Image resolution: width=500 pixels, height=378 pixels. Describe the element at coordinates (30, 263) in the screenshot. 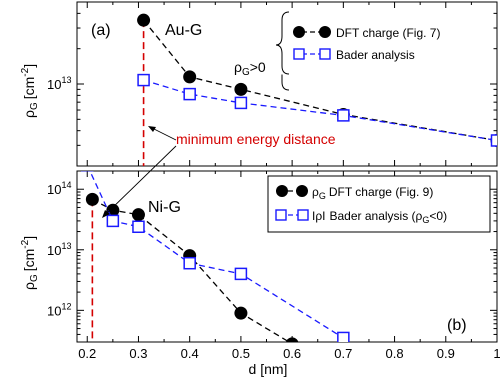

I see `panel-b-ylabel: ρG[cm-2]` at that location.